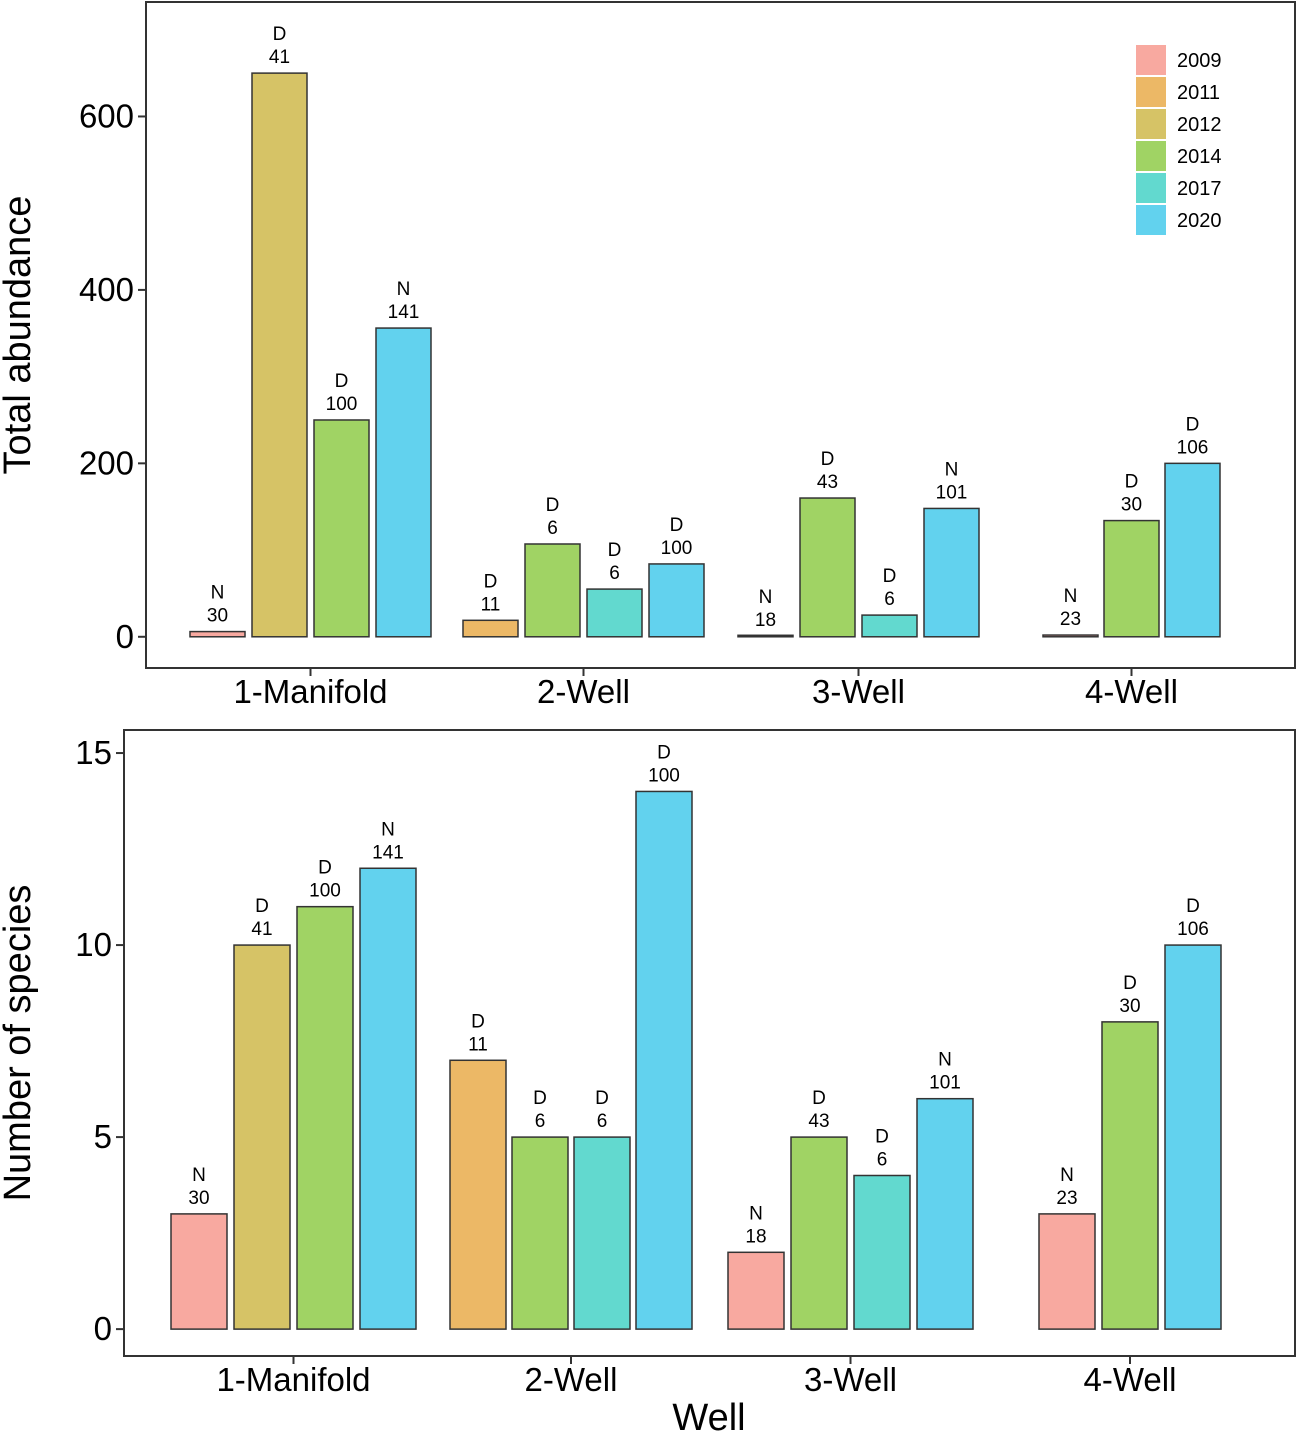 This screenshot has width=1299, height=1434. I want to click on legend-label-2011: 2011, so click(1198, 93).